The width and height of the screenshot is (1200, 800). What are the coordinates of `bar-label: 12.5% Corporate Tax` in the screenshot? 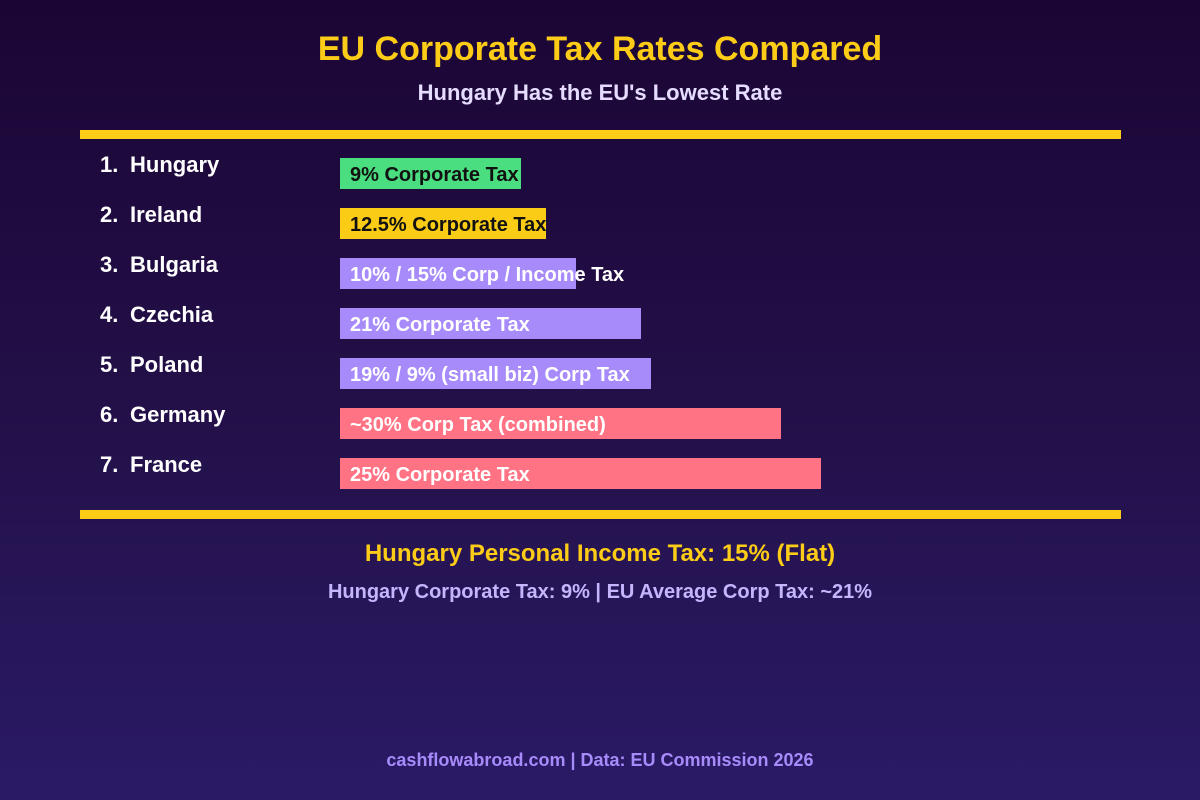 It's located at (448, 225).